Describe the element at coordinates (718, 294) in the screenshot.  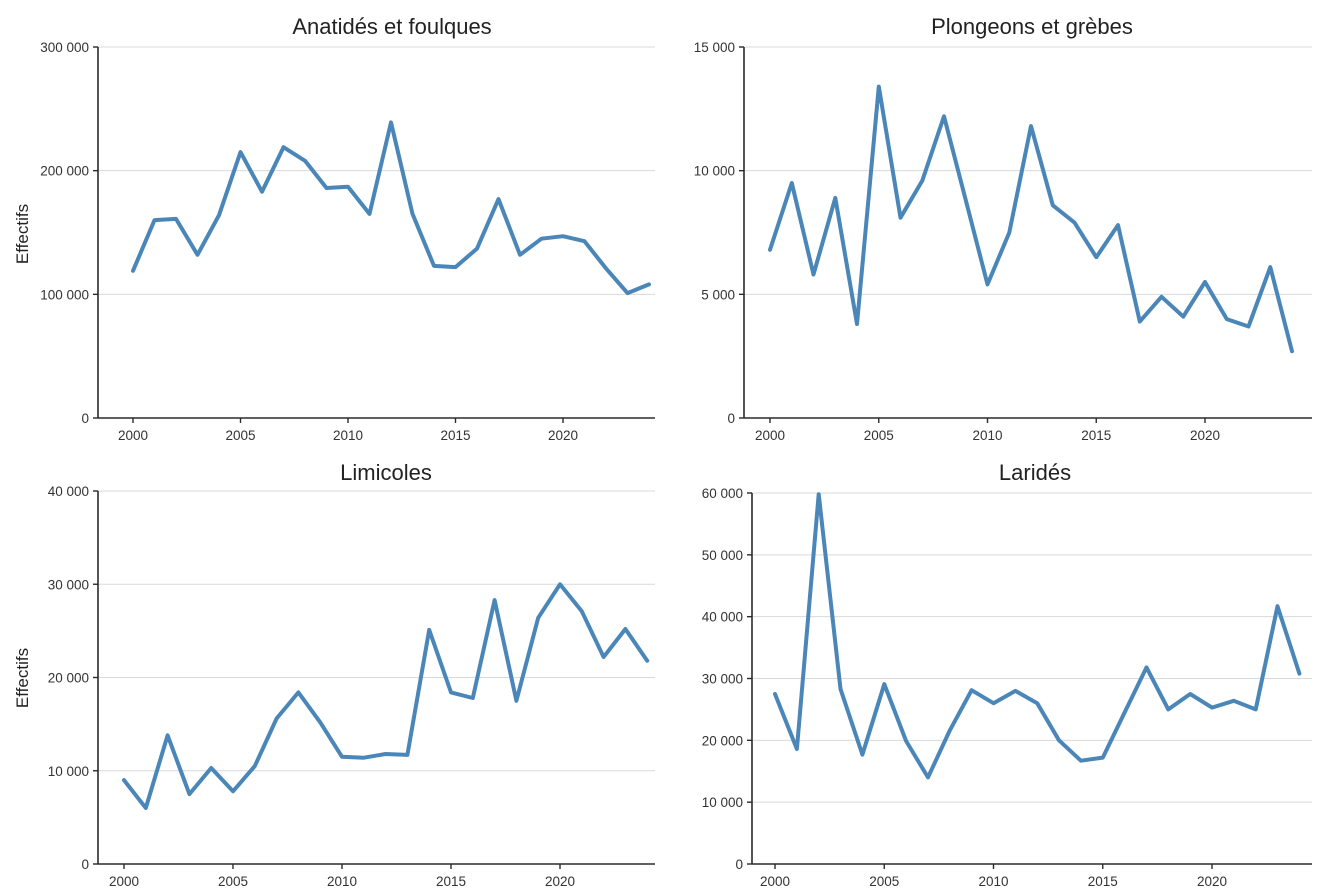
I see `y-tick-label: 5 000` at that location.